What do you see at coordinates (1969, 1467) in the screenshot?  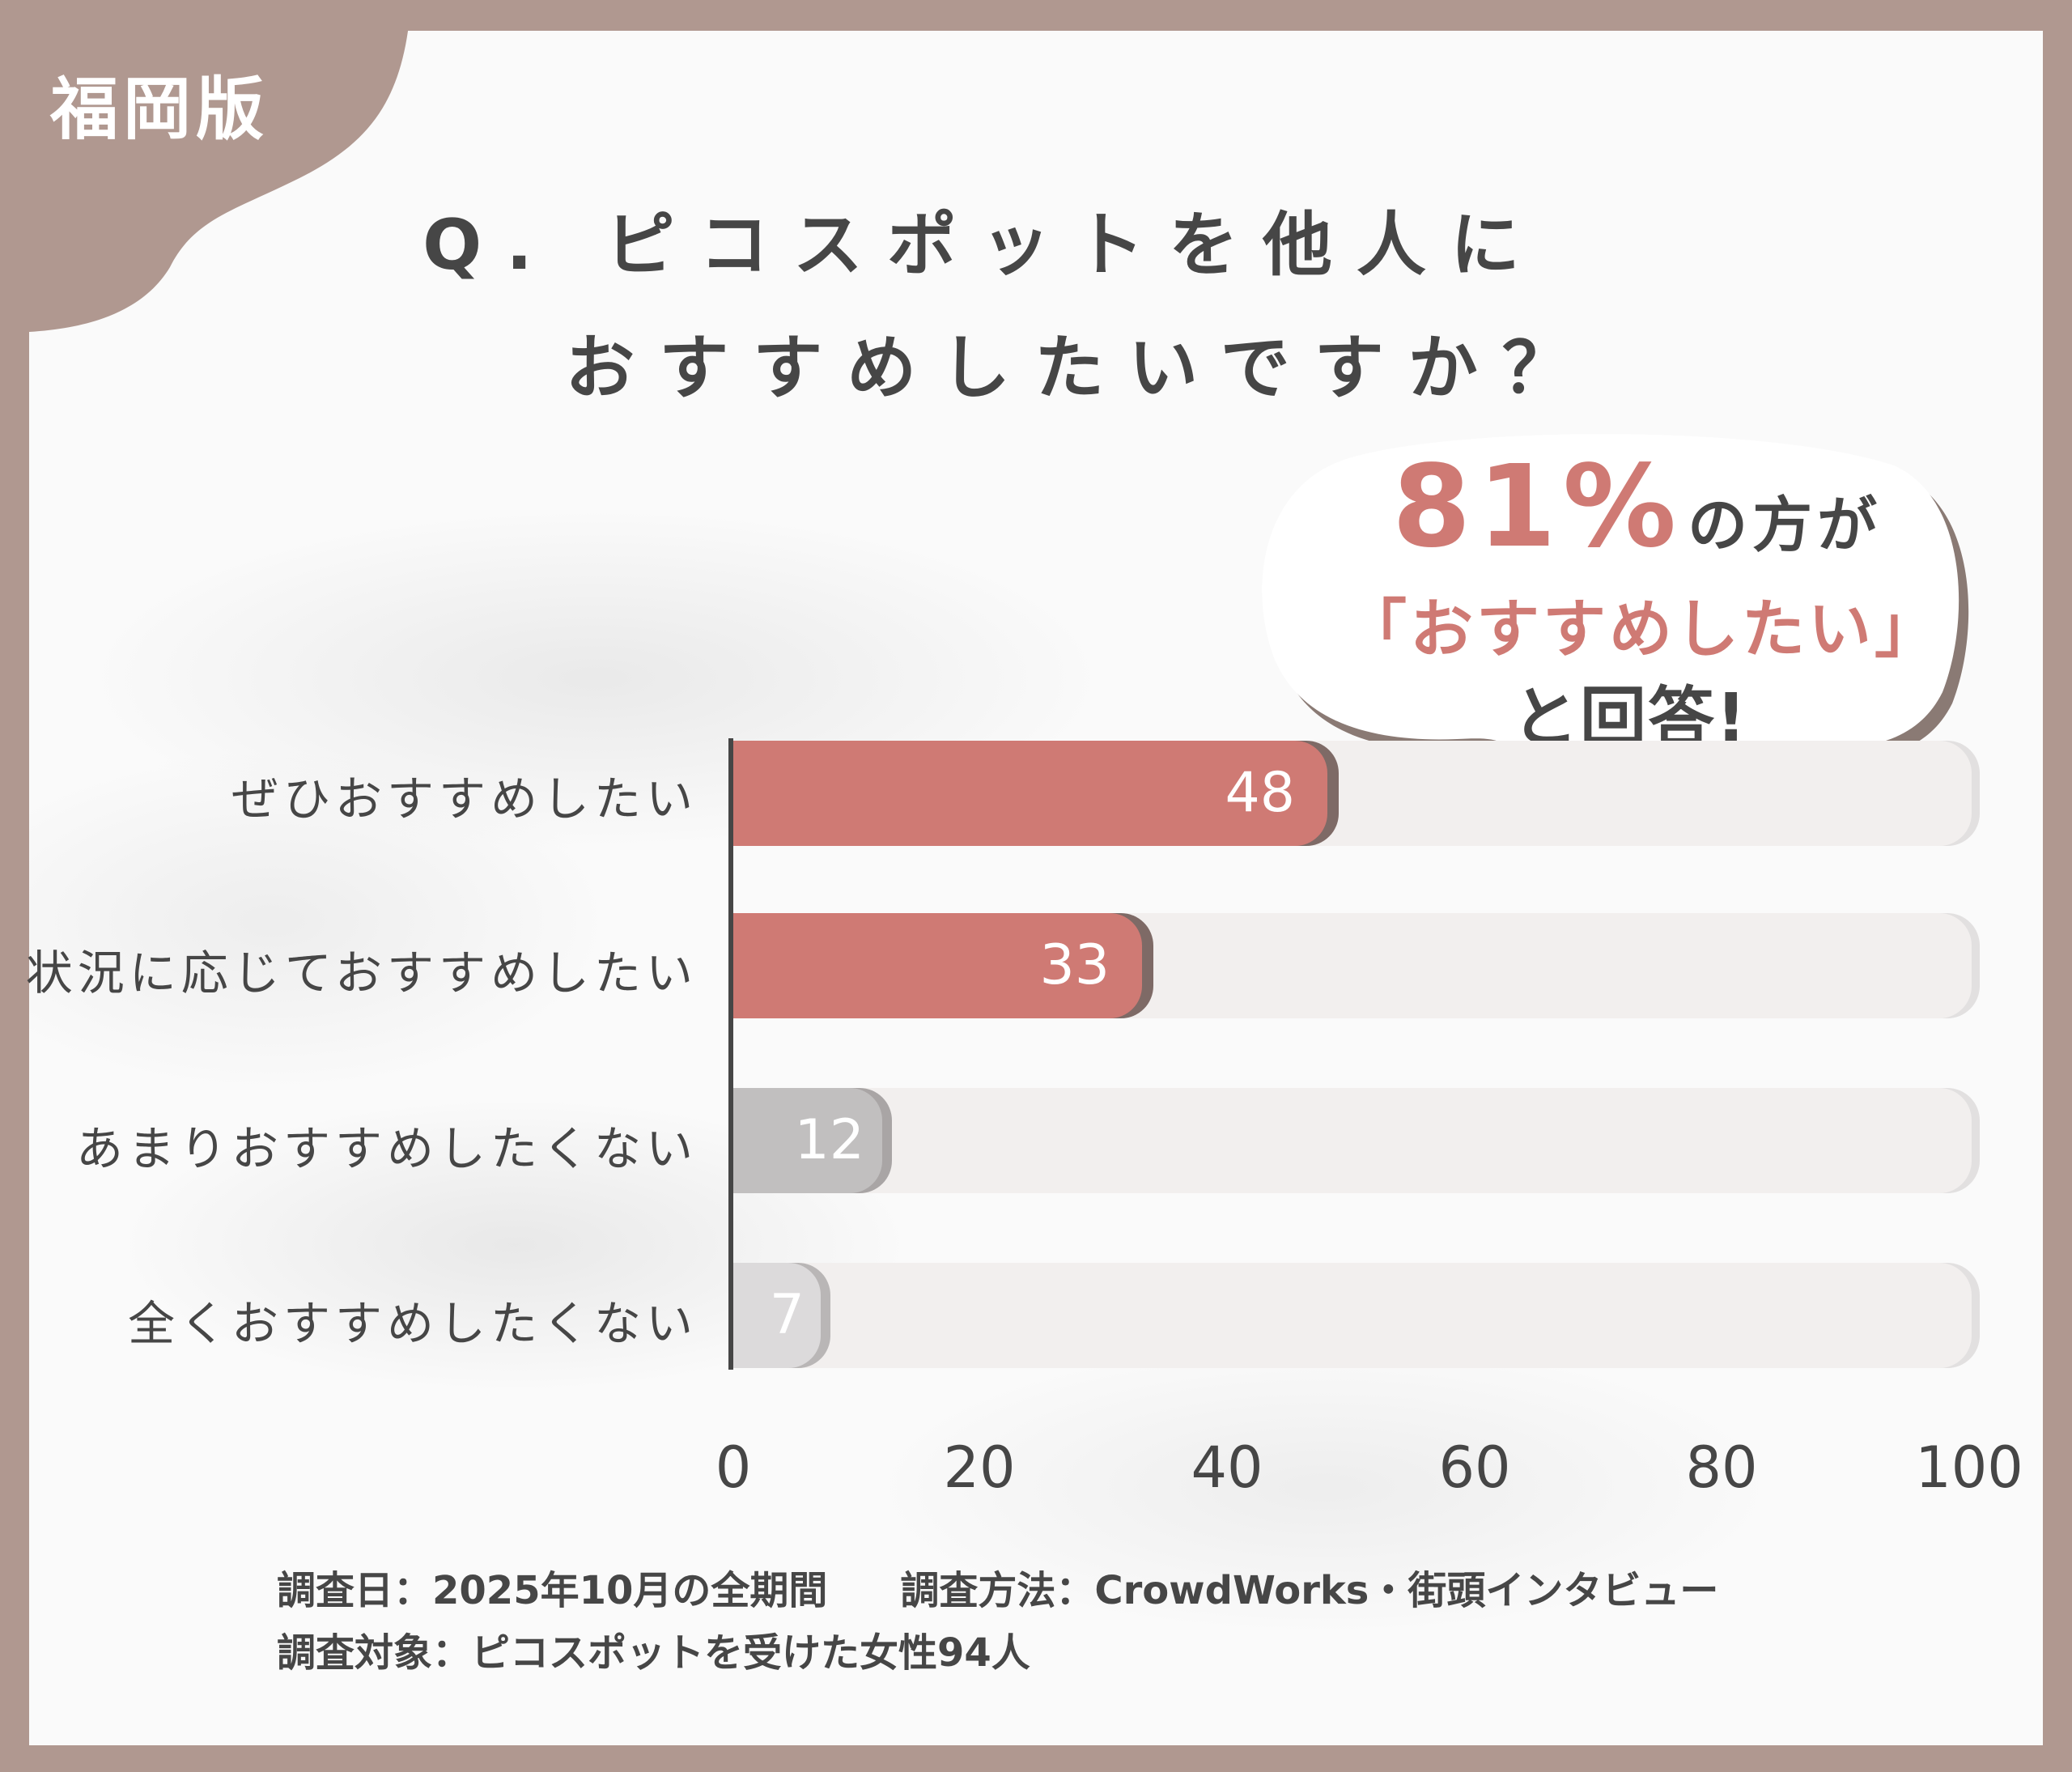 I see `x-tick: 100` at bounding box center [1969, 1467].